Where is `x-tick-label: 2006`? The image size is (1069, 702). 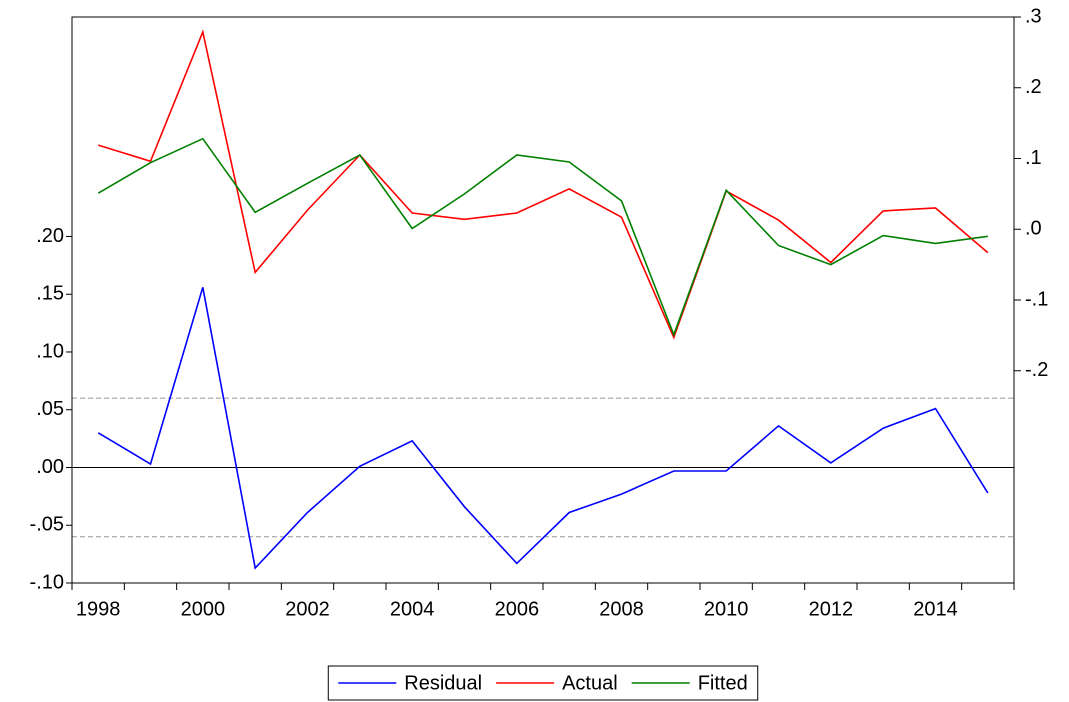 x-tick-label: 2006 is located at coordinates (517, 609).